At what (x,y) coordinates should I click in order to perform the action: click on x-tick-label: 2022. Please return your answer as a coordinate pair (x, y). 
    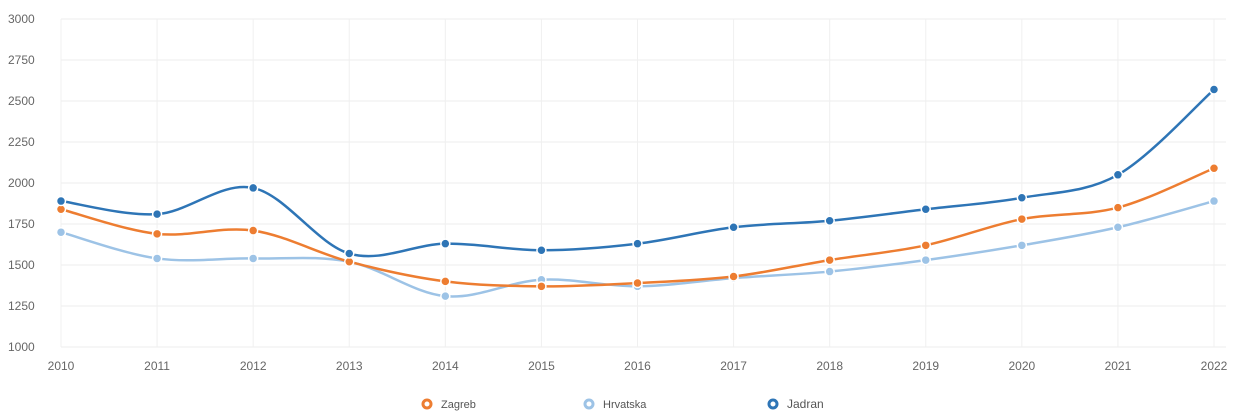
    Looking at the image, I should click on (1214, 366).